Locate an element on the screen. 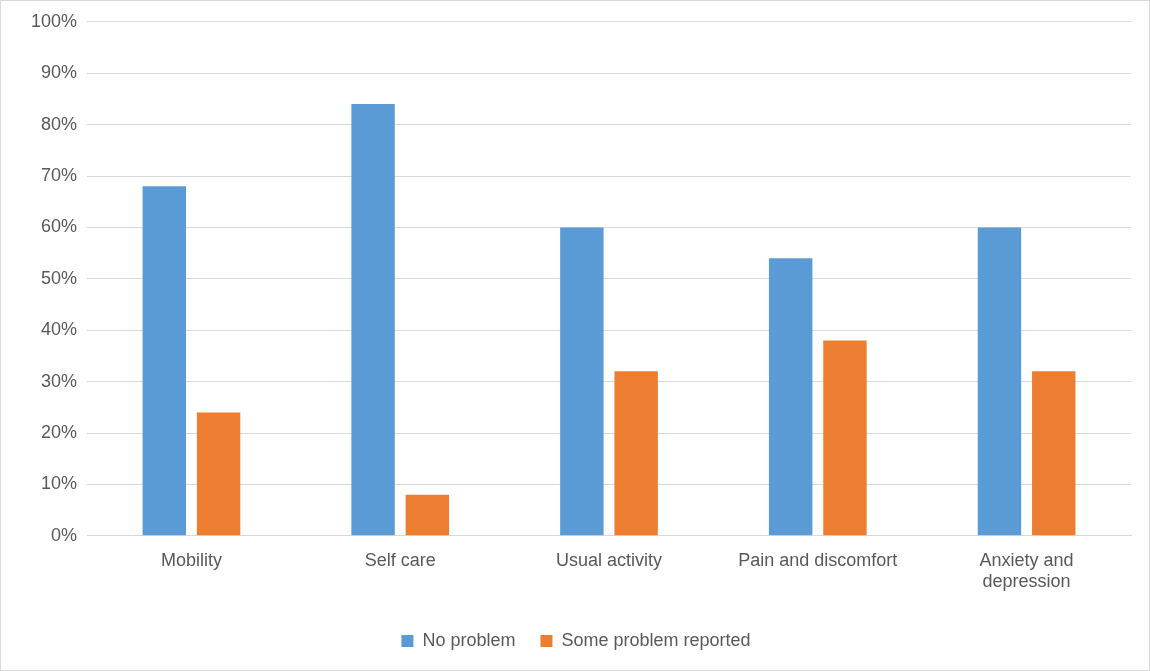  y-tick-label: 40% is located at coordinates (59, 329).